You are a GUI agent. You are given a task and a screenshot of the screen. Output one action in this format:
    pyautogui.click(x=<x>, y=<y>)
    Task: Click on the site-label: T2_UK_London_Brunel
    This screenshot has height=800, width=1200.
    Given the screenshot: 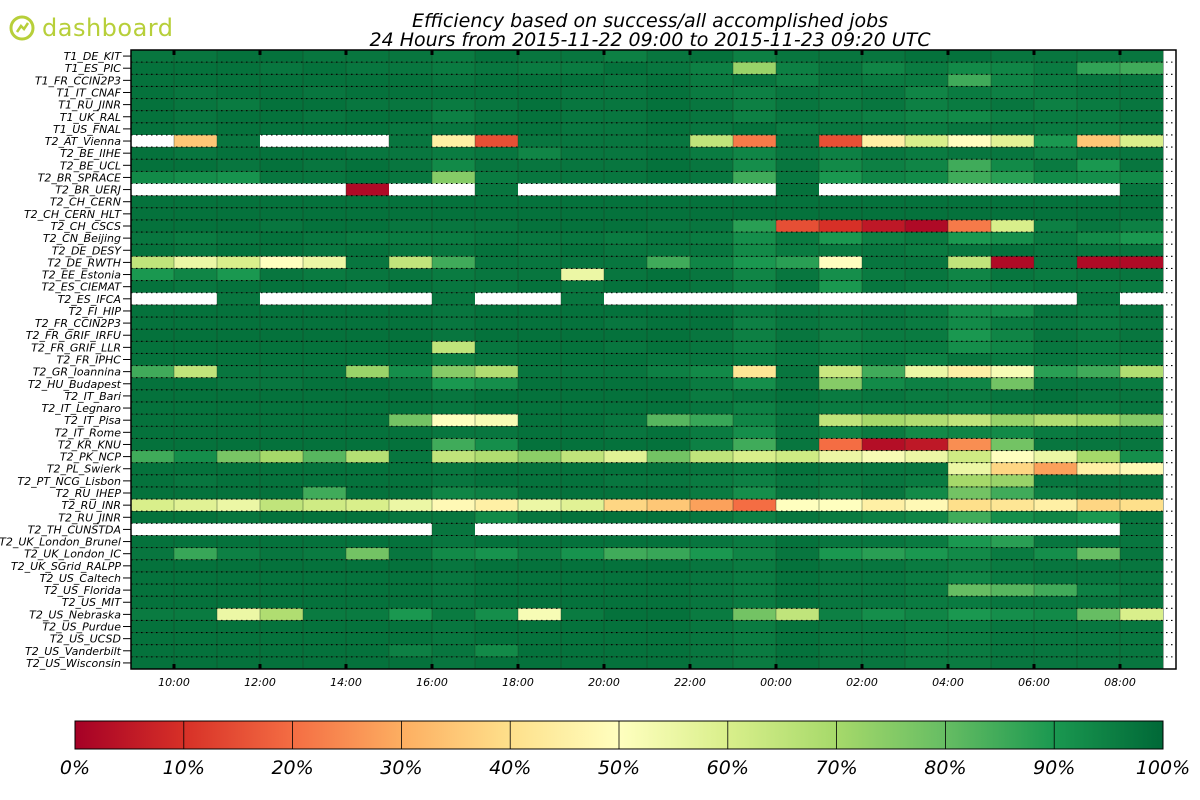 What is the action you would take?
    pyautogui.click(x=60, y=542)
    